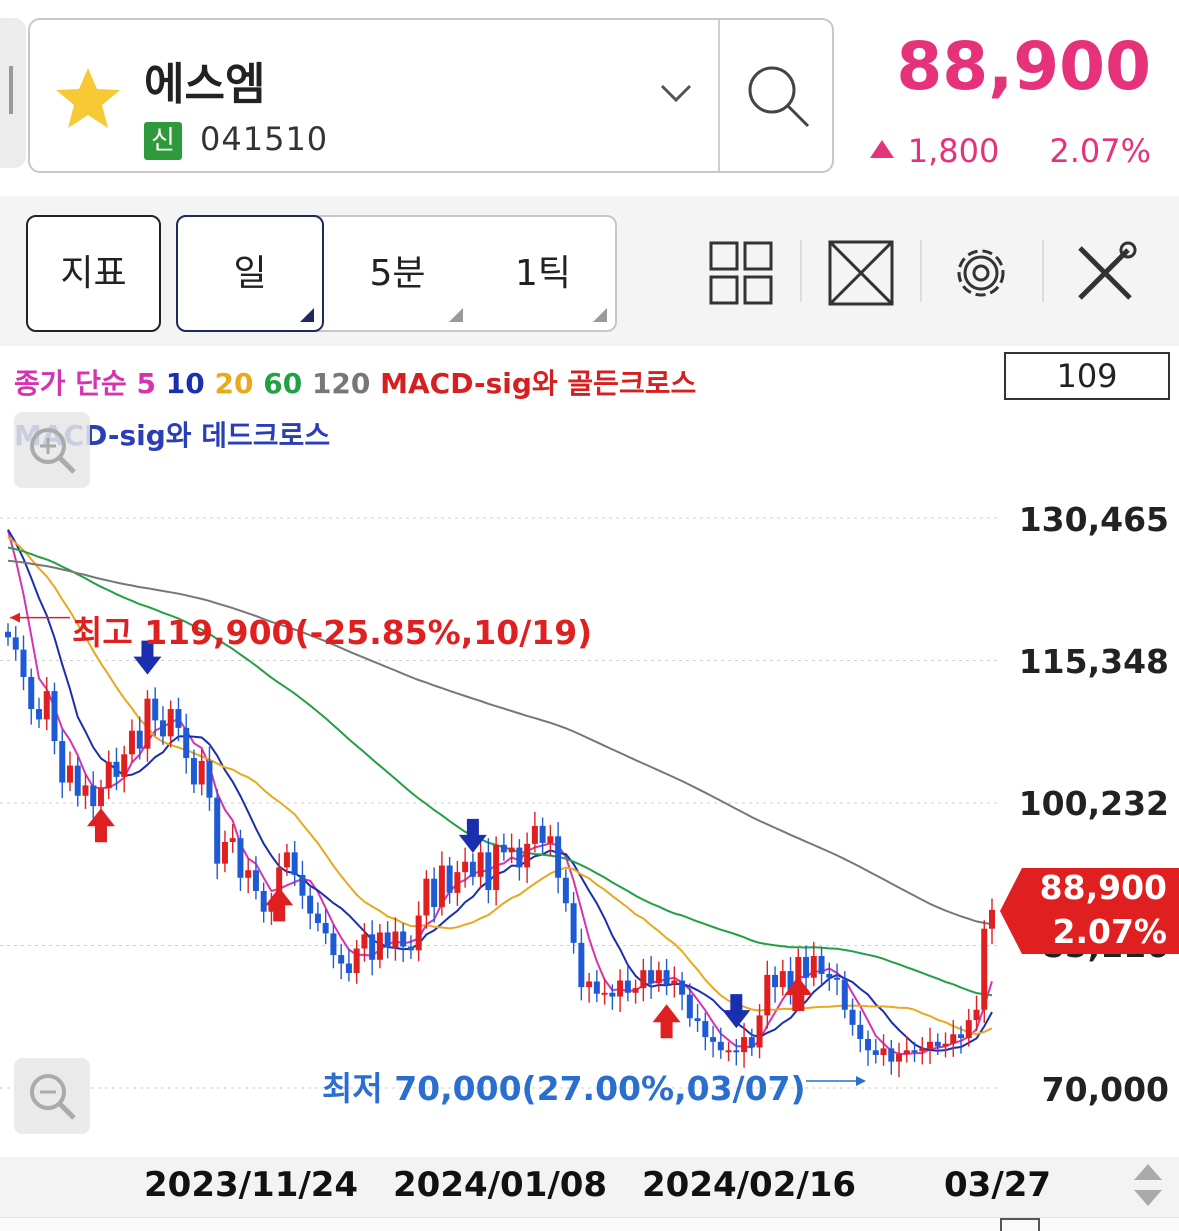 The image size is (1179, 1231). I want to click on legend-ma60: 60, so click(283, 383).